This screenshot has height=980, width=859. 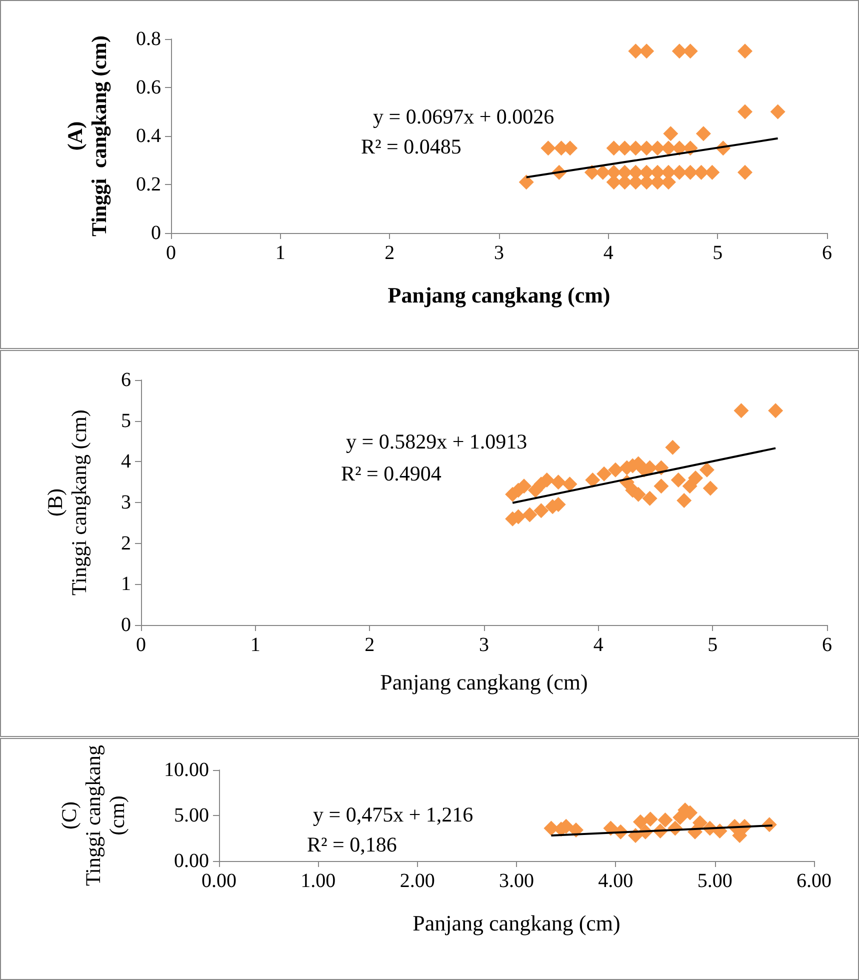 I want to click on y-axis-title: (A) Tinggi cangkang (cm), so click(x=87, y=136).